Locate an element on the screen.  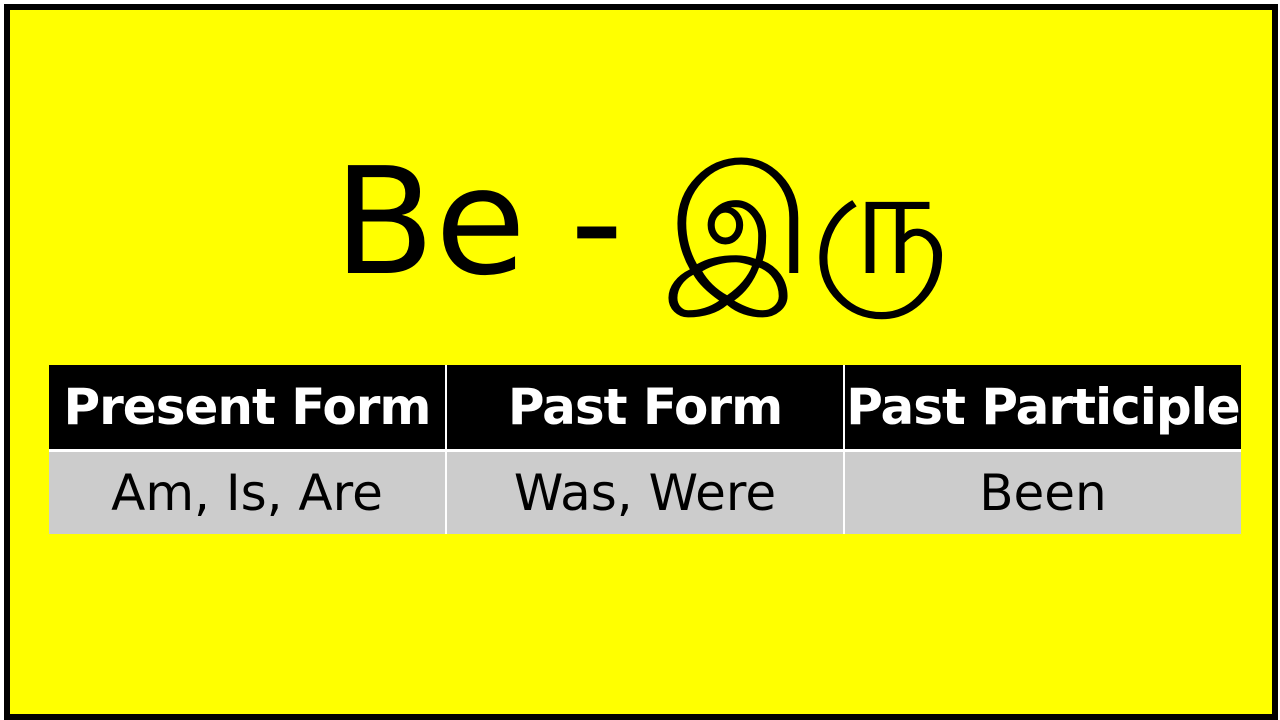
title-tamil-word: இரு is located at coordinates (808, 222).